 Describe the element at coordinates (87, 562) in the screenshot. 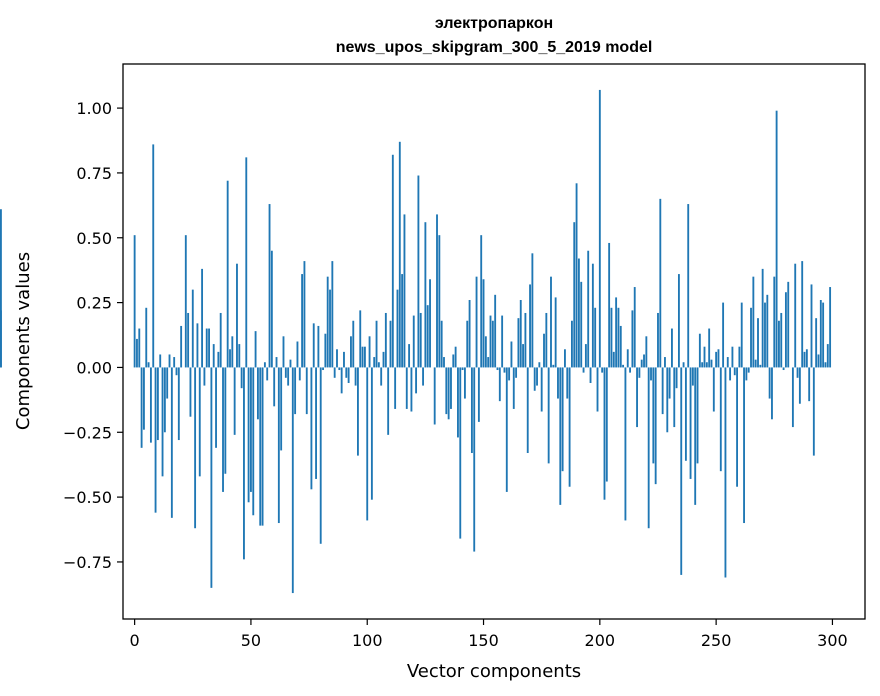

I see `y-tick-label: −0.75` at that location.